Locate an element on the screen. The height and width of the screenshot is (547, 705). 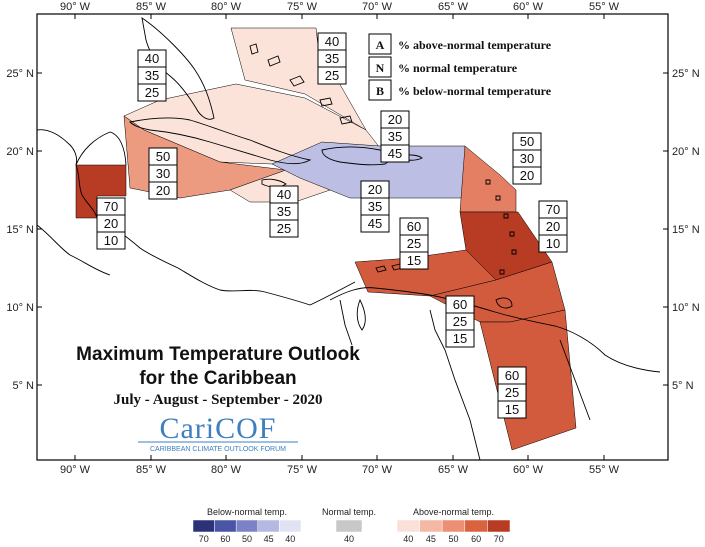
lon-tick-top: 85° W is located at coordinates (151, 7).